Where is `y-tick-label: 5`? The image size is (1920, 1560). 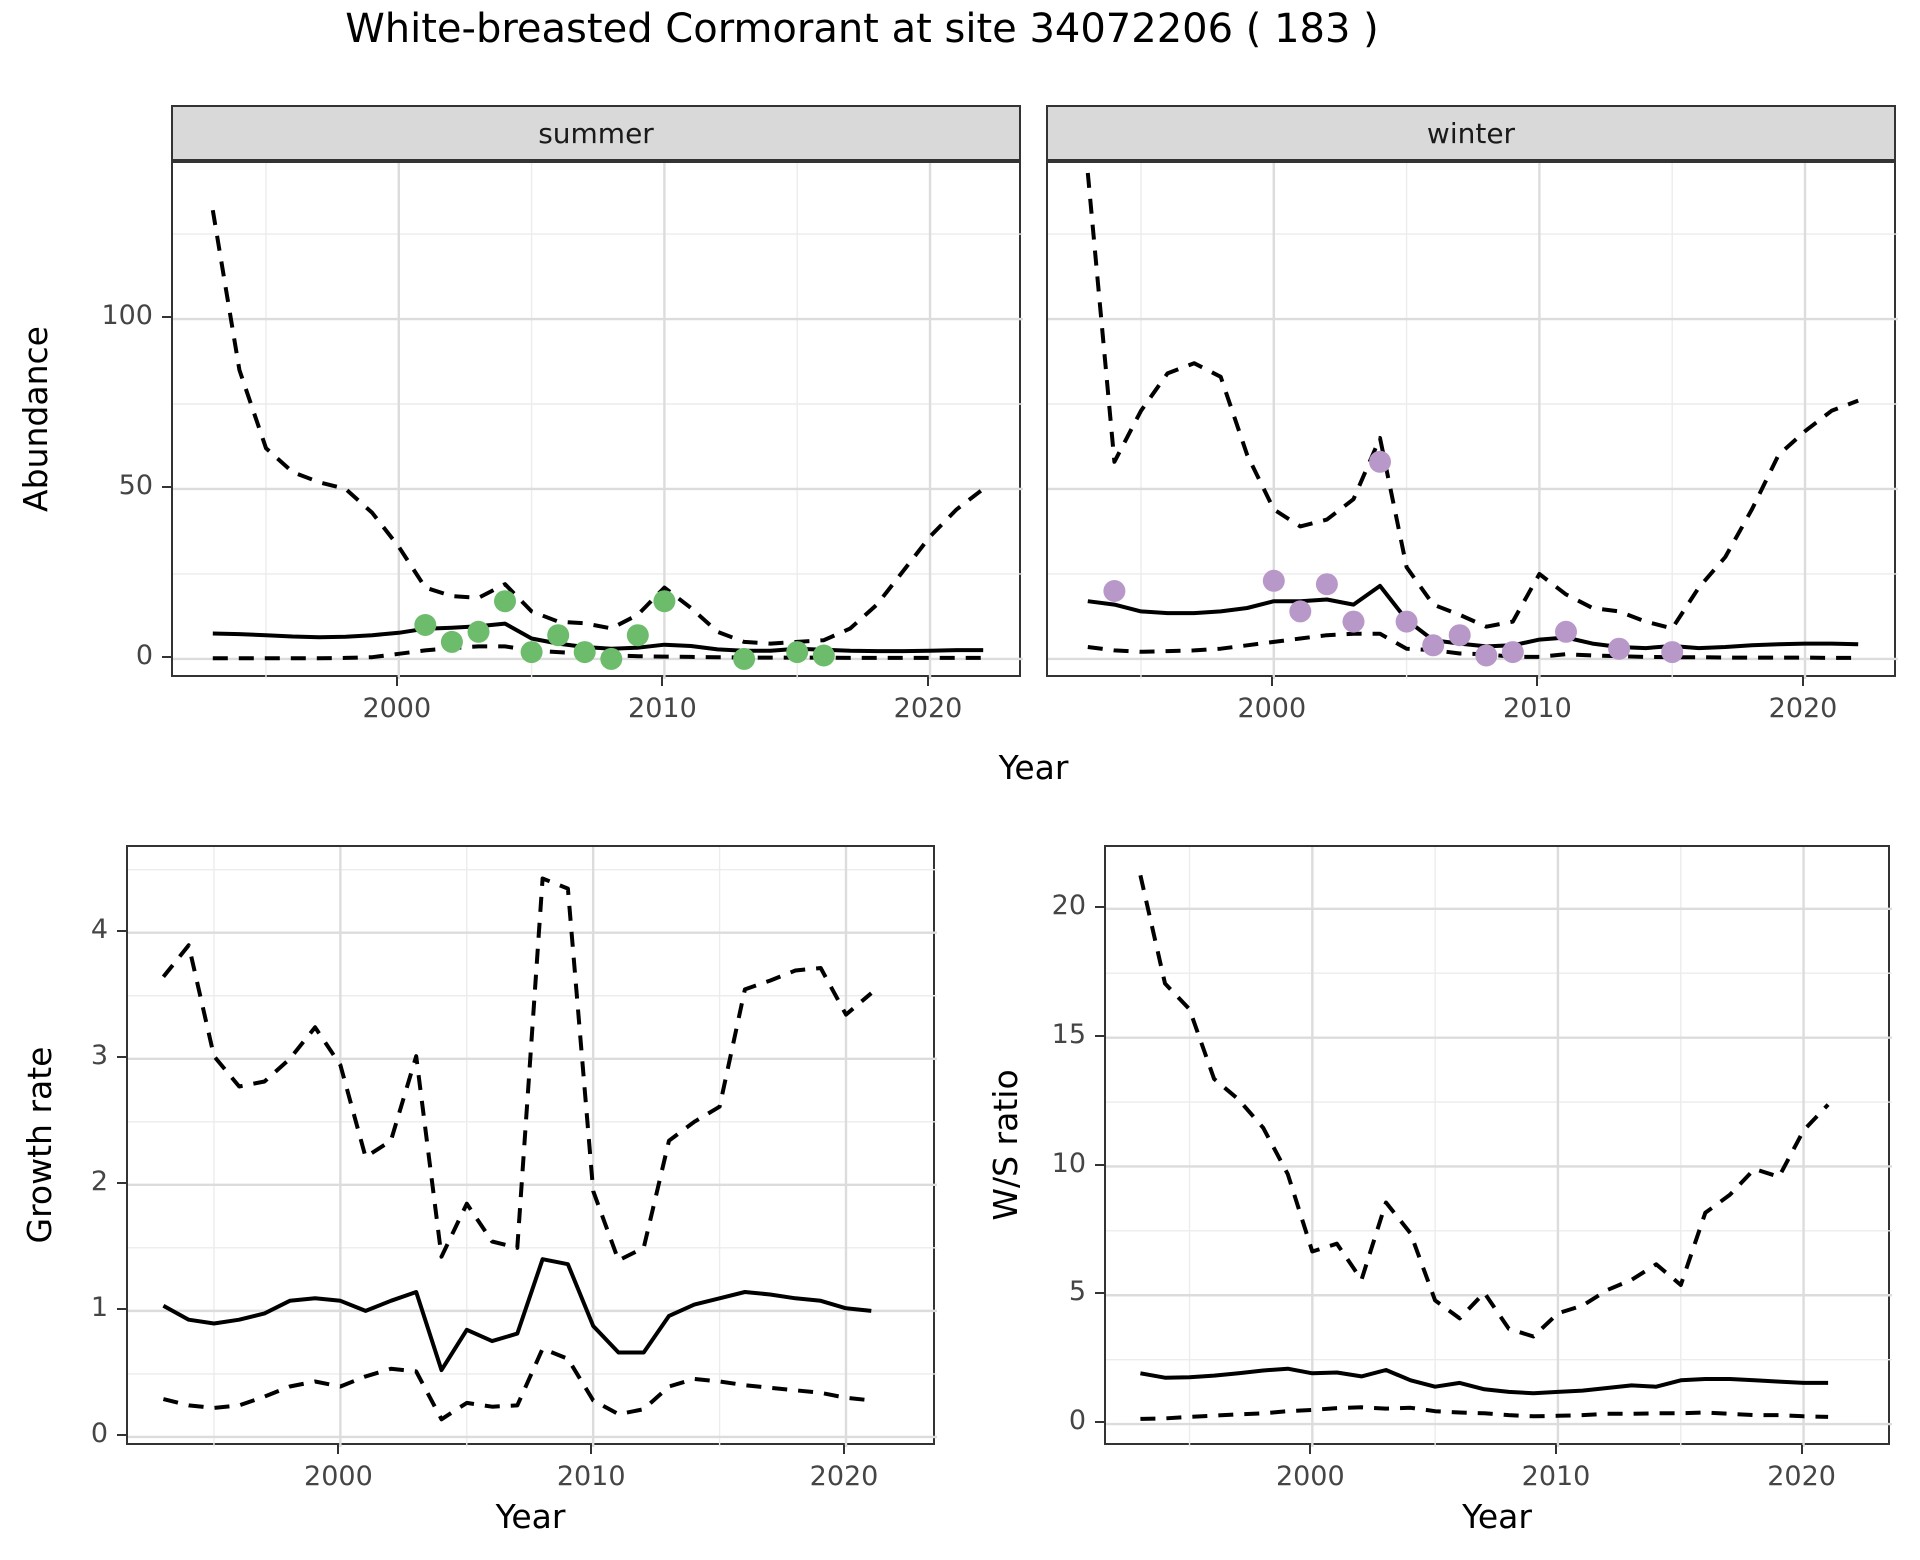
y-tick-label: 5 is located at coordinates (1077, 1292).